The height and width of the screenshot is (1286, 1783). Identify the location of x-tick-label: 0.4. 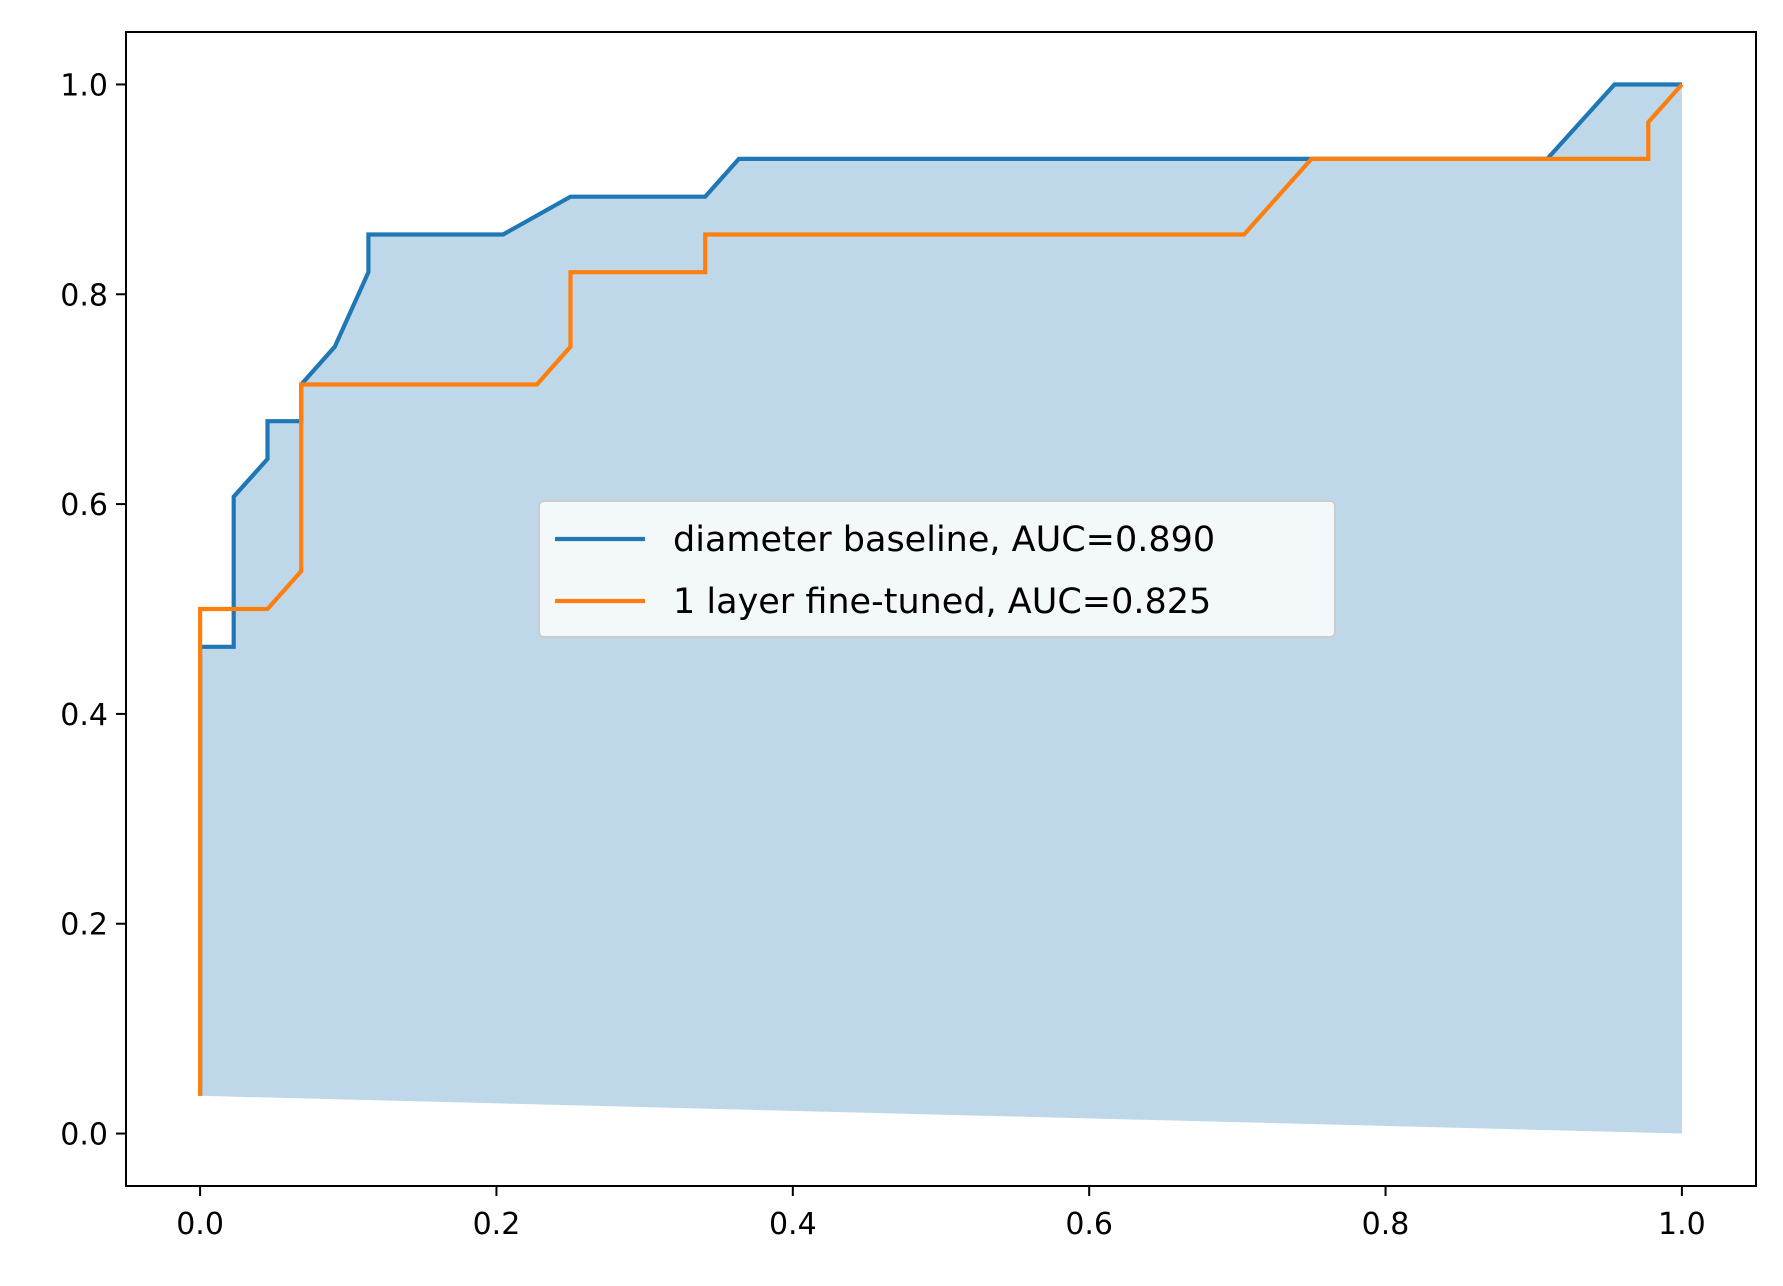
(793, 1224).